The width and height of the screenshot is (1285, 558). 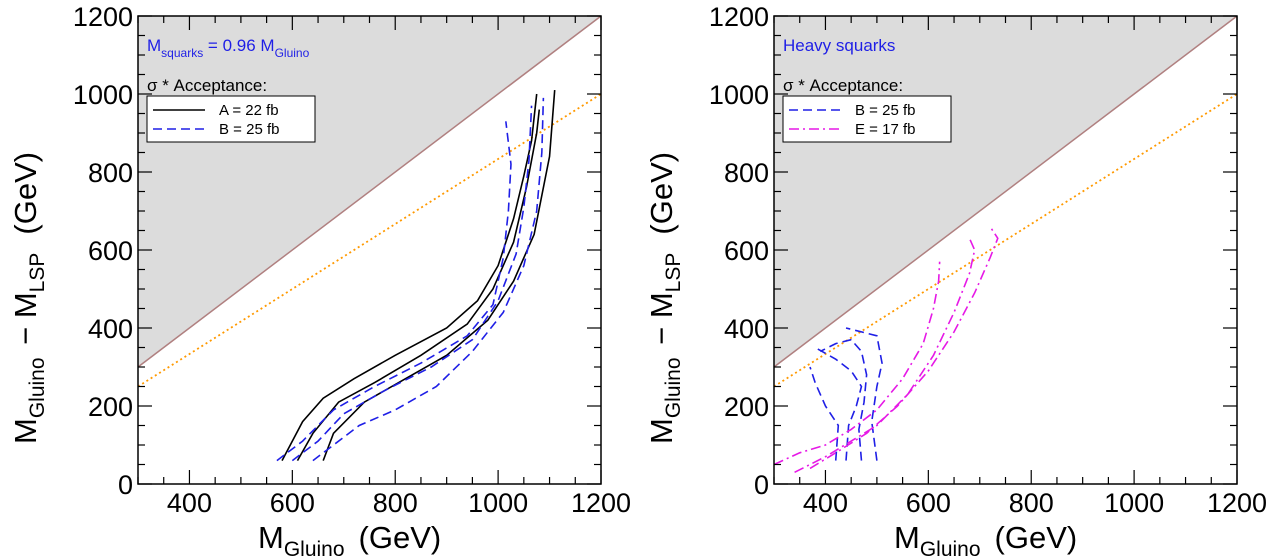 What do you see at coordinates (839, 45) in the screenshot?
I see `scenario-annotation: Heavy squarks` at bounding box center [839, 45].